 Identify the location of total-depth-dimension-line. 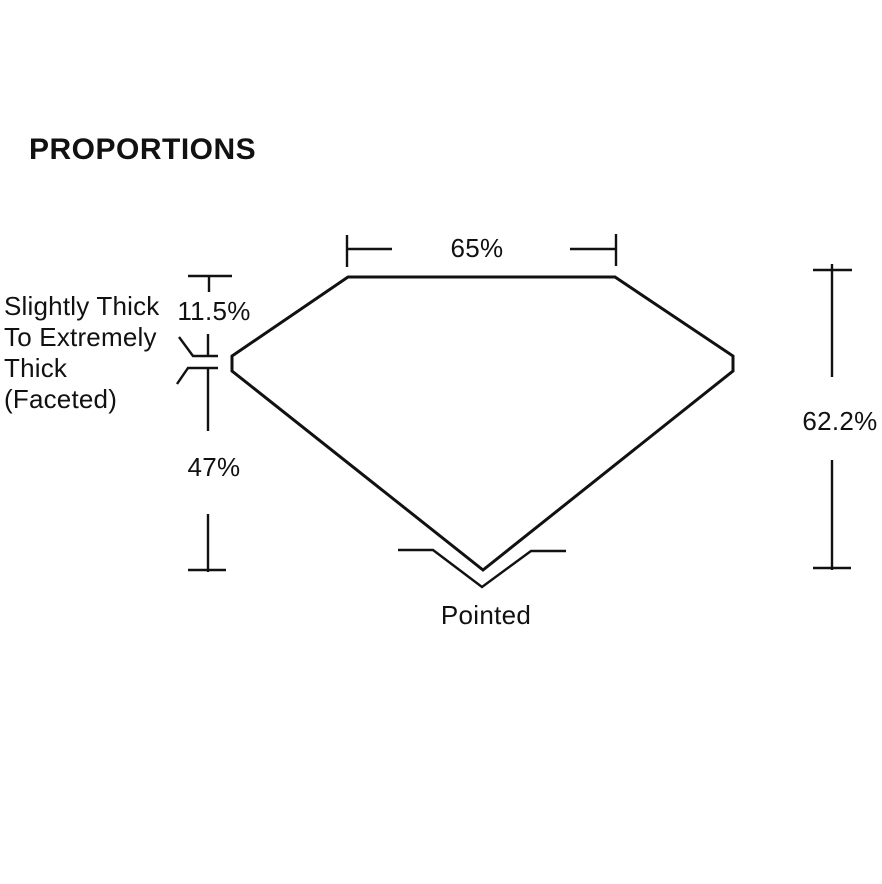
(832, 417).